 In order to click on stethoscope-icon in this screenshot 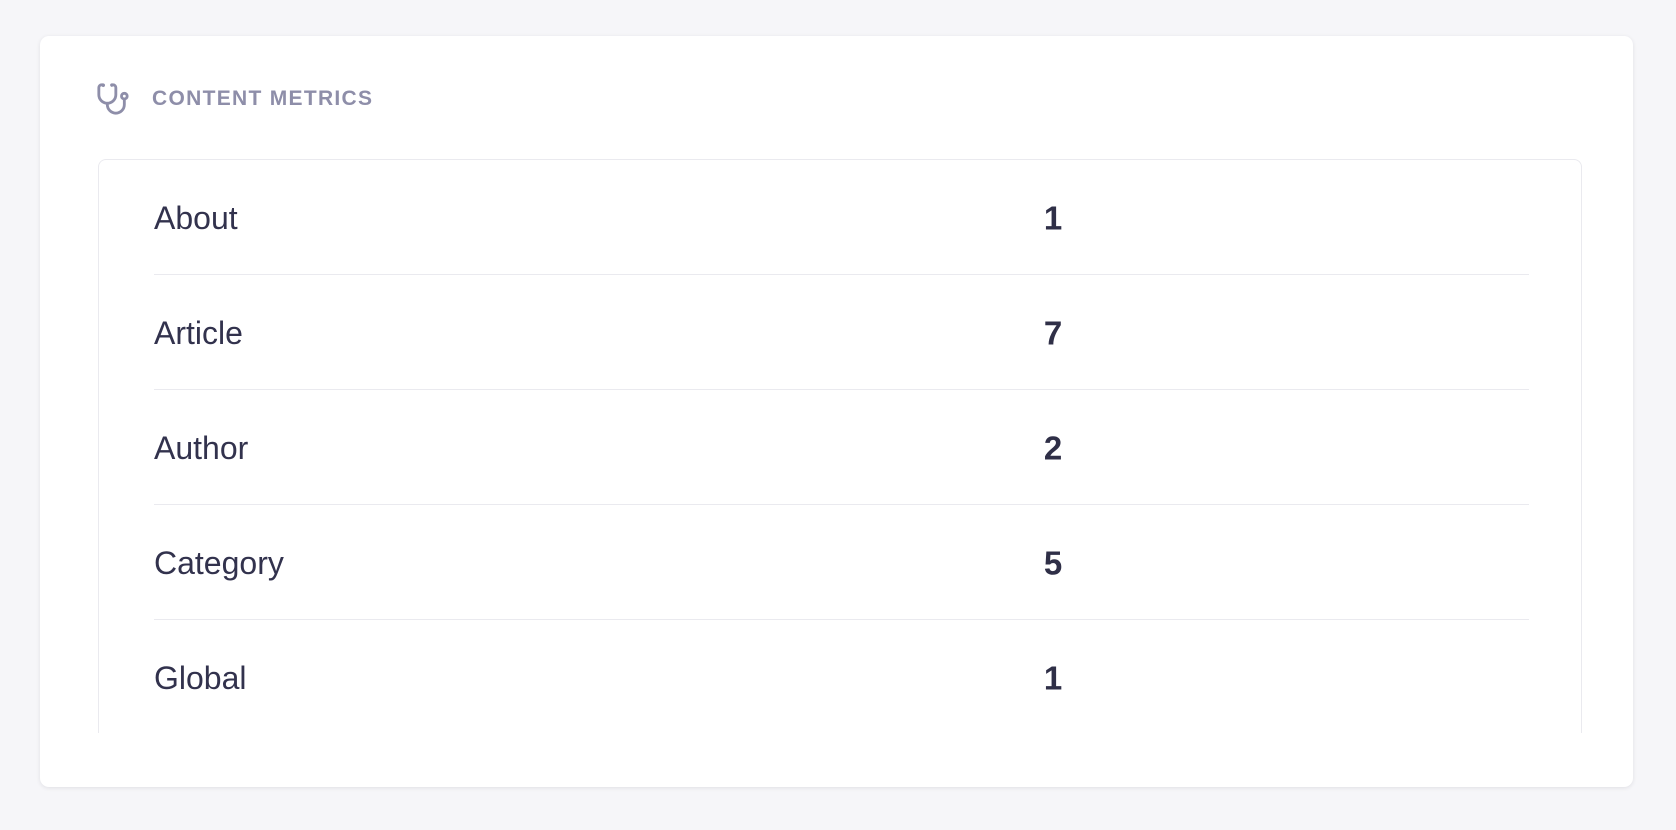, I will do `click(113, 99)`.